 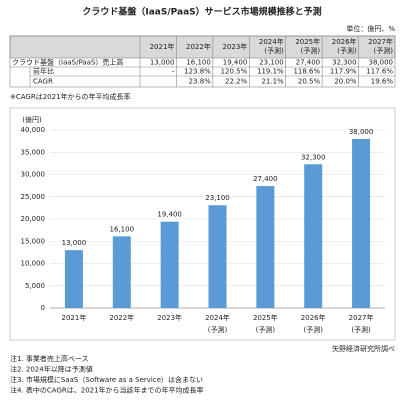 What do you see at coordinates (162, 63) in the screenshot?
I see `table-cell: 13,000` at bounding box center [162, 63].